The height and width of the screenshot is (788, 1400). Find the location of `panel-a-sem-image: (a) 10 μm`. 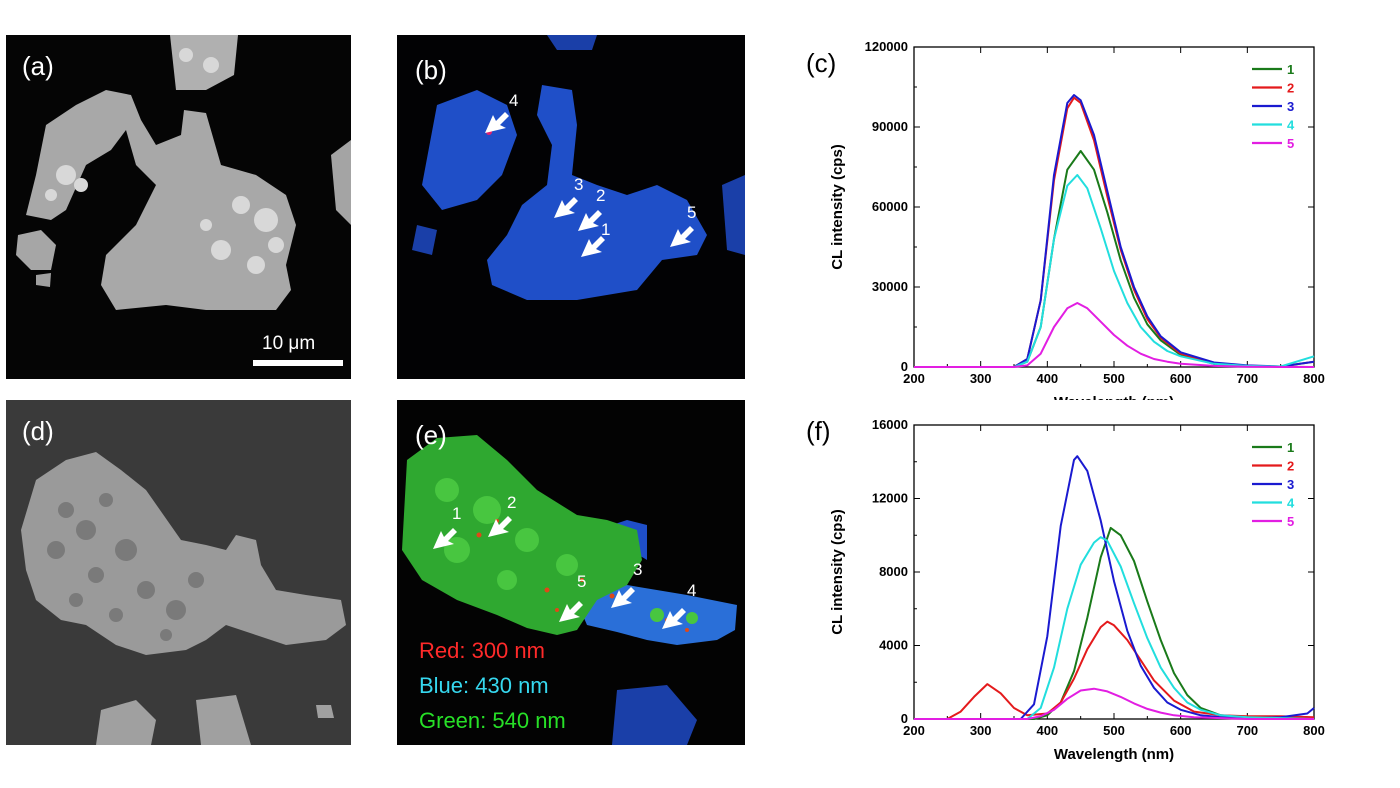

panel-a-sem-image: (a) 10 μm is located at coordinates (178, 207).